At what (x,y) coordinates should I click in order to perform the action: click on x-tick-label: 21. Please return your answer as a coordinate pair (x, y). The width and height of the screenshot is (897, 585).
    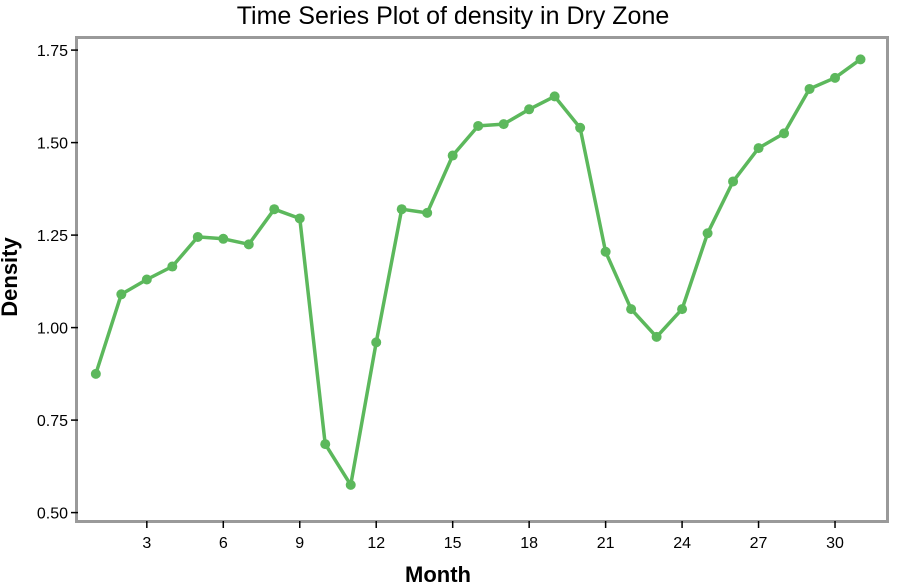
    Looking at the image, I should click on (606, 543).